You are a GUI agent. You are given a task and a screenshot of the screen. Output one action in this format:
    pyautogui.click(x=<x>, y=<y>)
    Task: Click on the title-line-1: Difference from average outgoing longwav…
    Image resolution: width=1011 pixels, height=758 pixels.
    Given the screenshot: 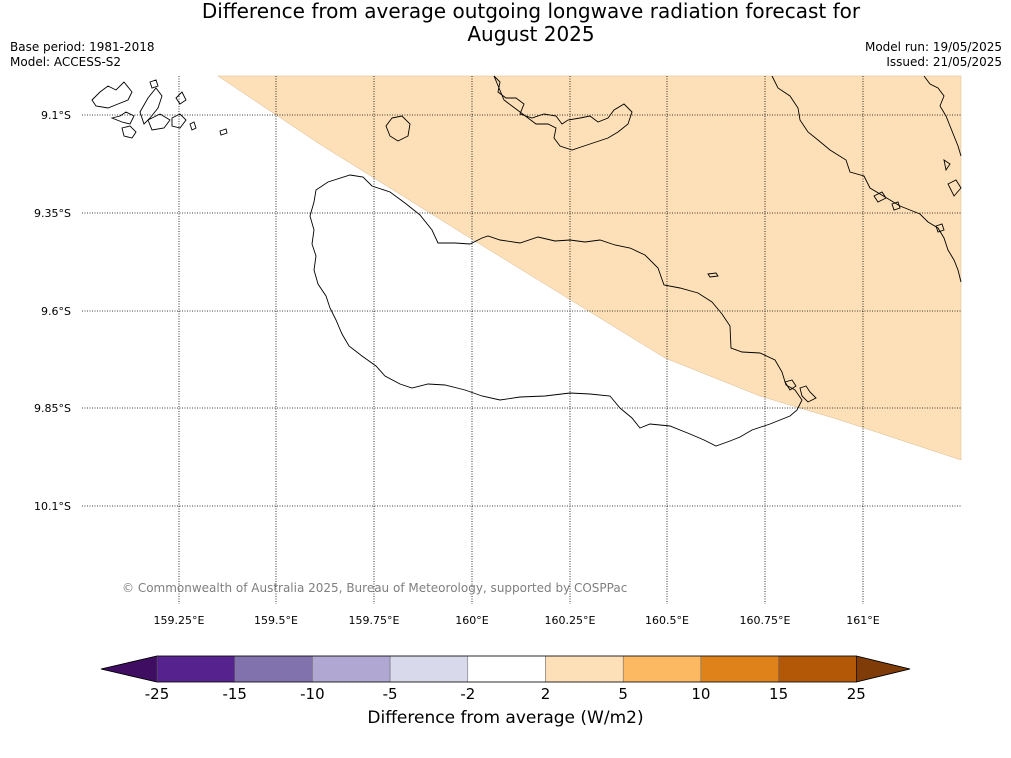 What is the action you would take?
    pyautogui.click(x=531, y=11)
    